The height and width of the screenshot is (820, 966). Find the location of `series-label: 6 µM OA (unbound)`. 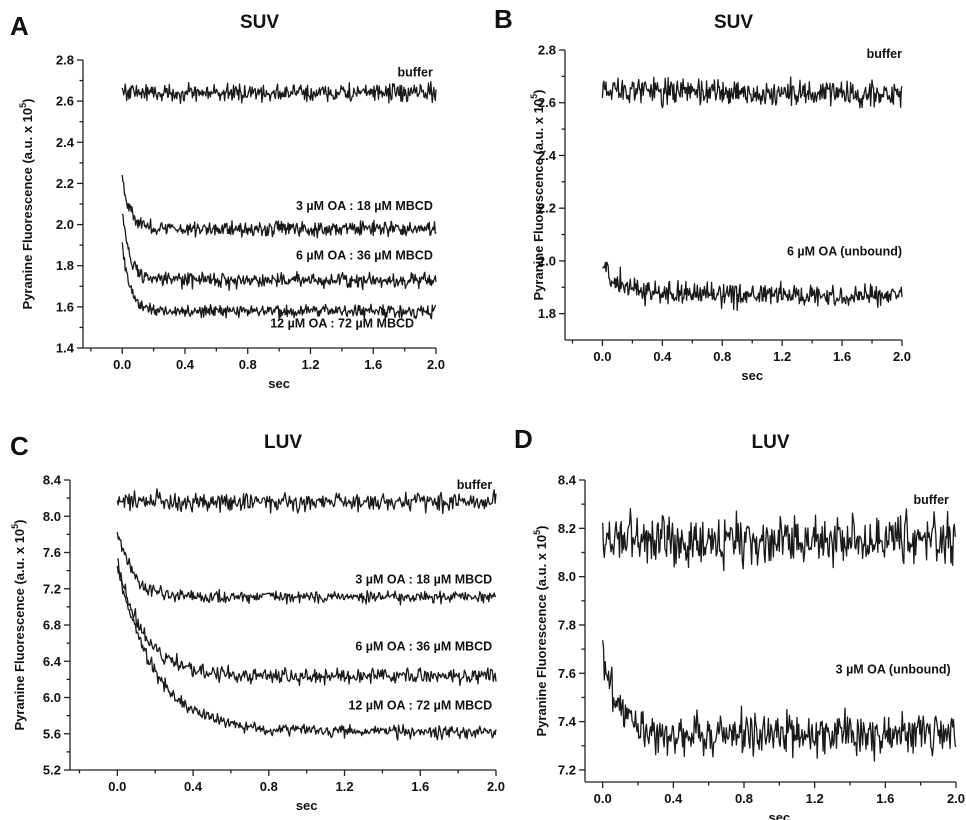

series-label: 6 µM OA (unbound) is located at coordinates (844, 252).